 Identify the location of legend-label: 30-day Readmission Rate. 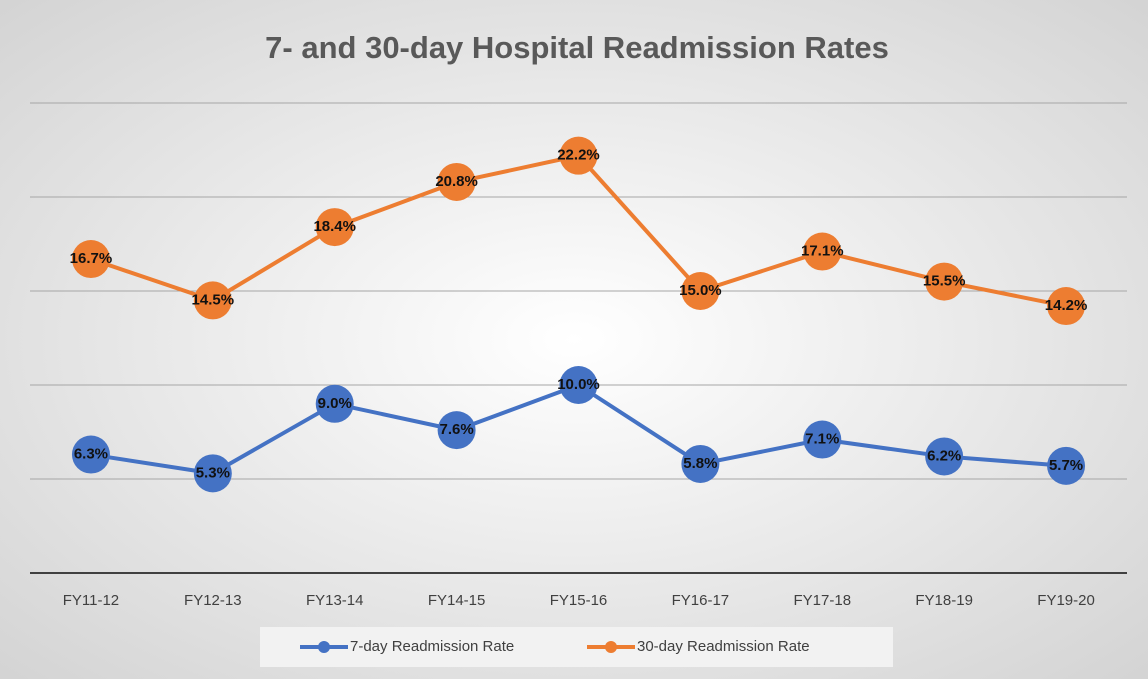
(723, 646).